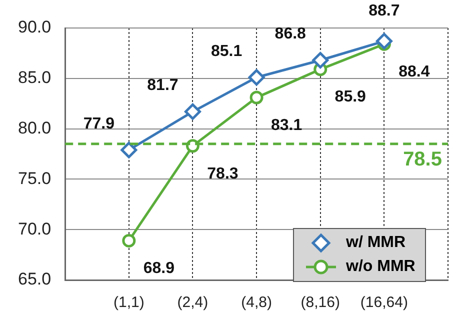 Image resolution: width=462 pixels, height=334 pixels. What do you see at coordinates (35, 178) in the screenshot?
I see `y-tick-label: 75.0` at bounding box center [35, 178].